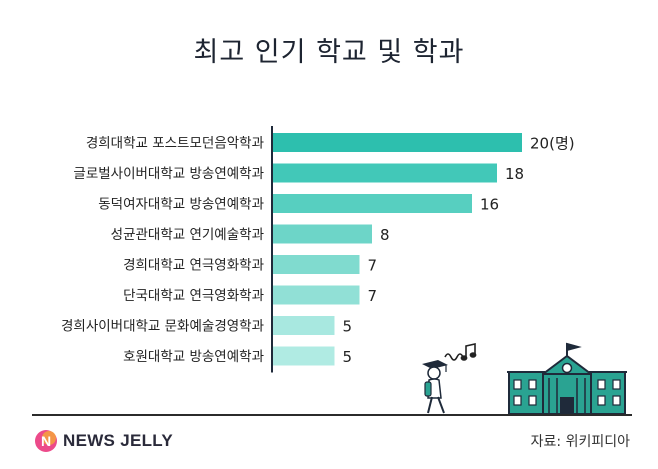 Image resolution: width=658 pixels, height=469 pixels. I want to click on data-label: 20(명), so click(552, 144).